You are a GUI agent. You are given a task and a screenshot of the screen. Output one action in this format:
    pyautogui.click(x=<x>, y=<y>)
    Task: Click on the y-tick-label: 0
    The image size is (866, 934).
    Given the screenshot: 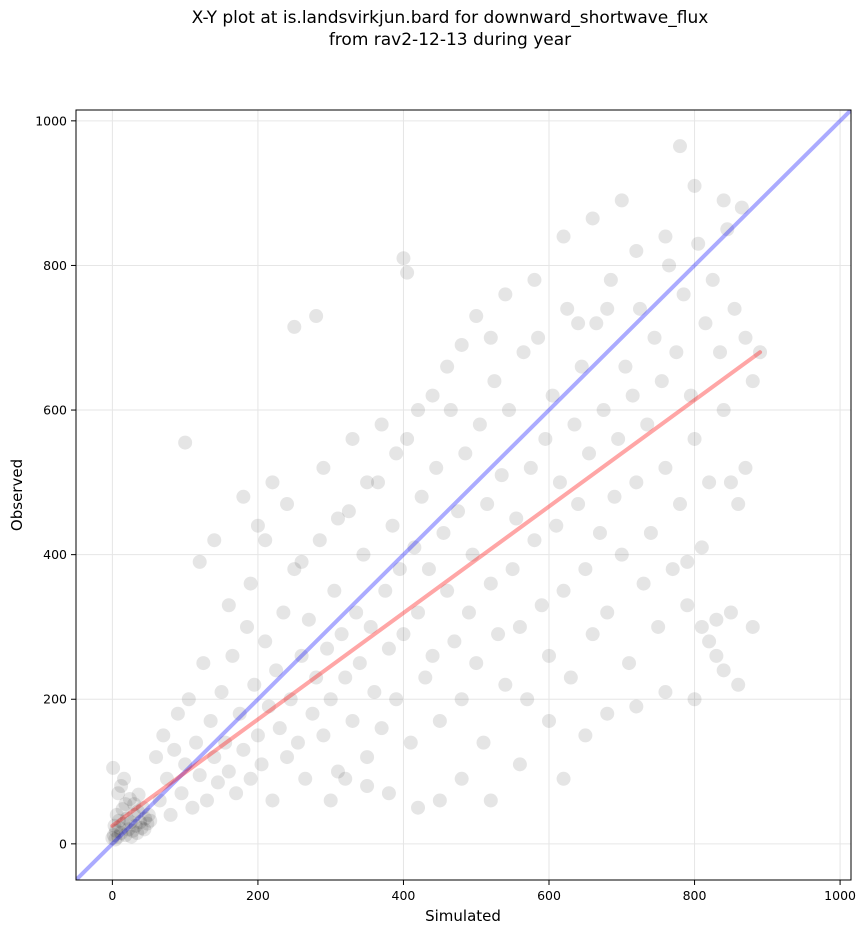 What is the action you would take?
    pyautogui.click(x=63, y=843)
    